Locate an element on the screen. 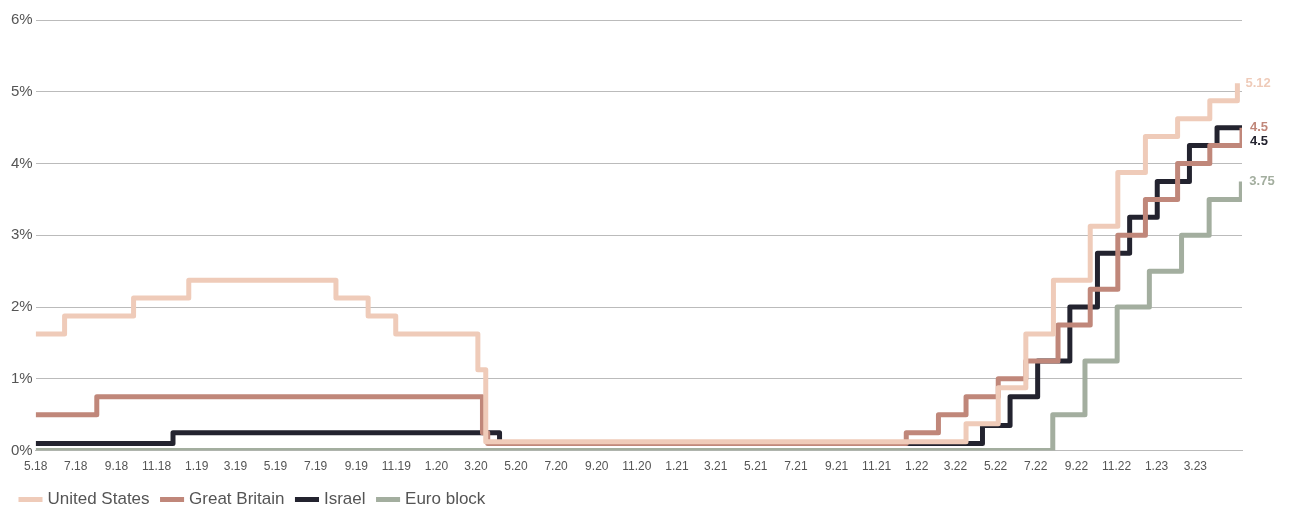 The image size is (1295, 526). x-tick-label: 7.22 is located at coordinates (1036, 466).